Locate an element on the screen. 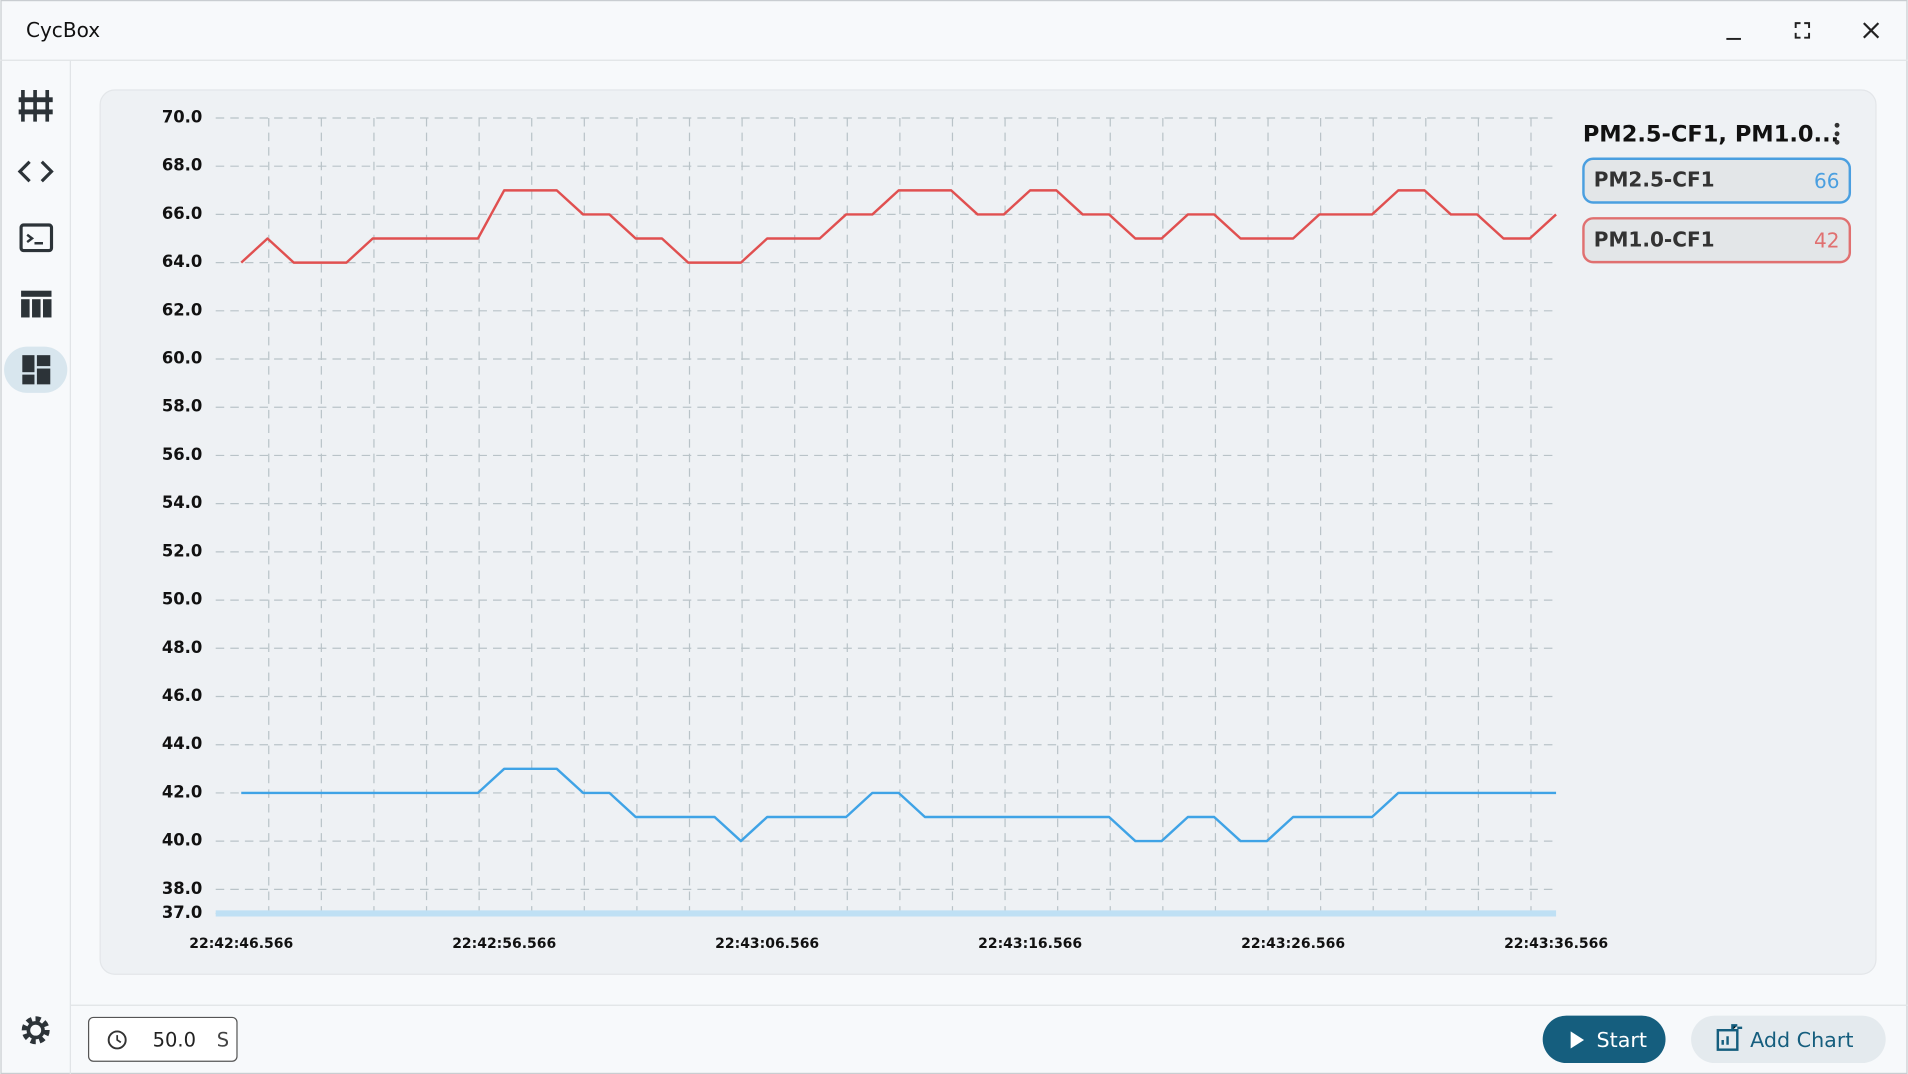  x-tick-label: 22:43:06.566 is located at coordinates (767, 944).